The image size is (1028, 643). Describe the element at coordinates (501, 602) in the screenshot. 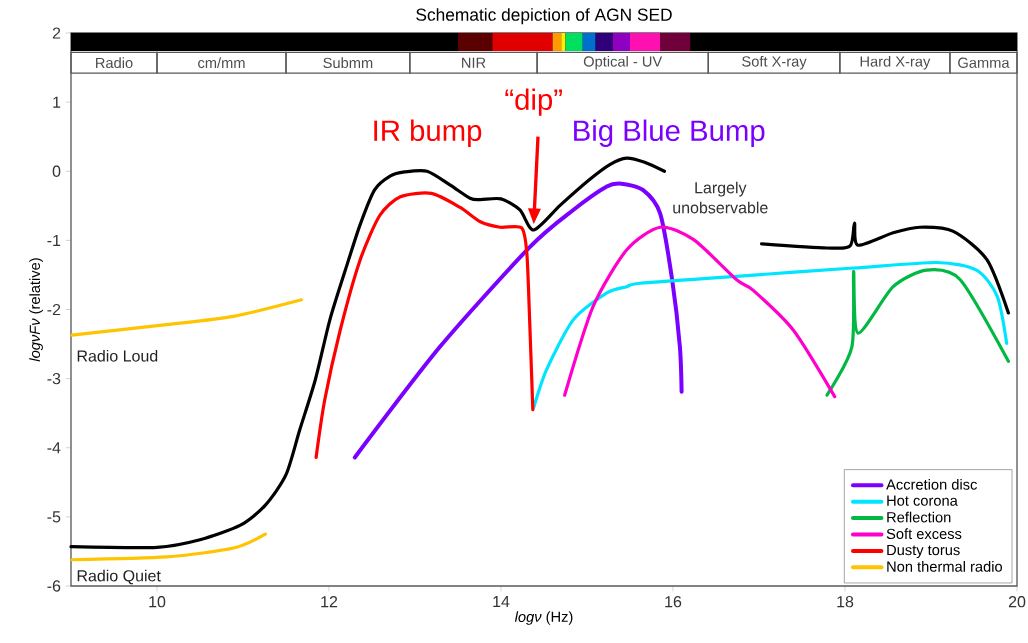

I see `x-tick-label: 14` at that location.